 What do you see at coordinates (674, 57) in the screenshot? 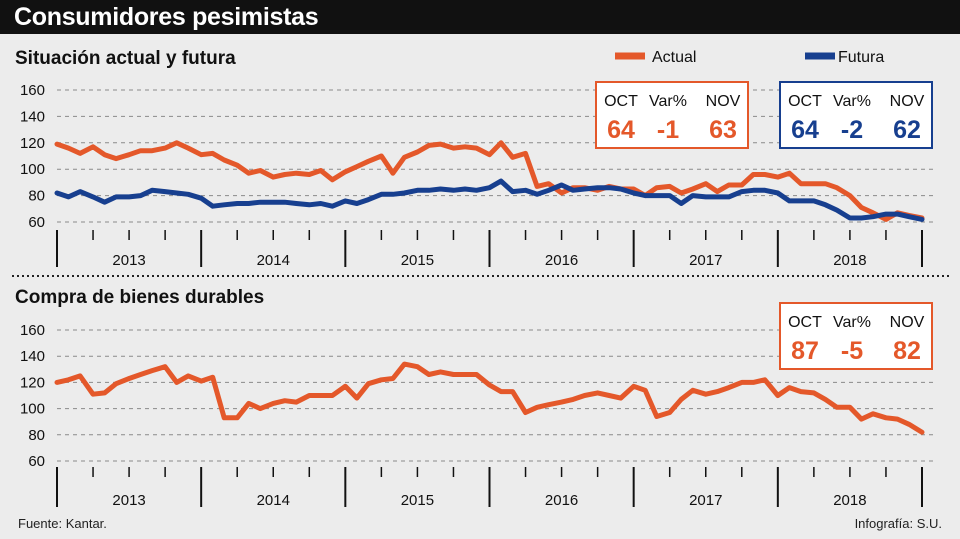
I see `legend-actual-label: Actual` at bounding box center [674, 57].